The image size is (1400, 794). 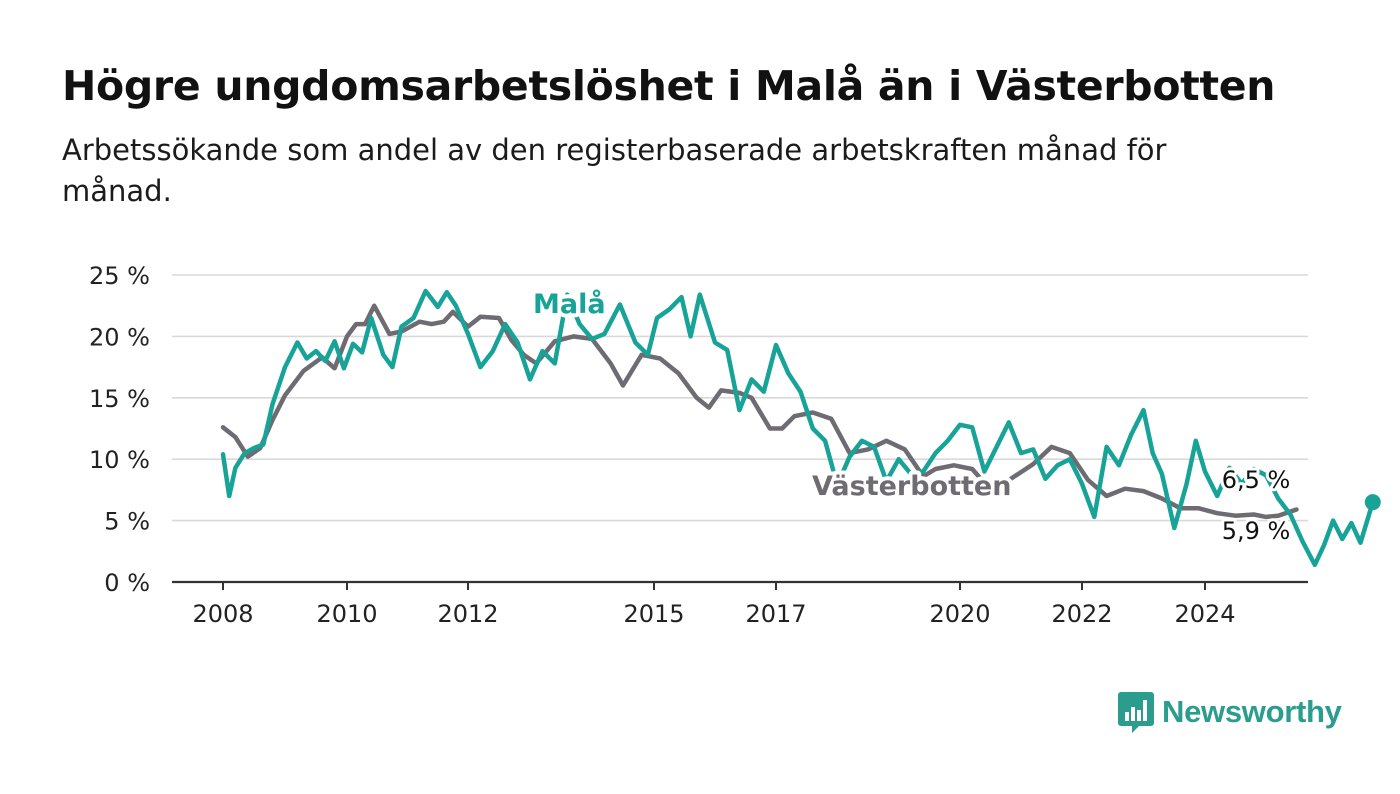 What do you see at coordinates (222, 614) in the screenshot?
I see `x-tick-label: 2008` at bounding box center [222, 614].